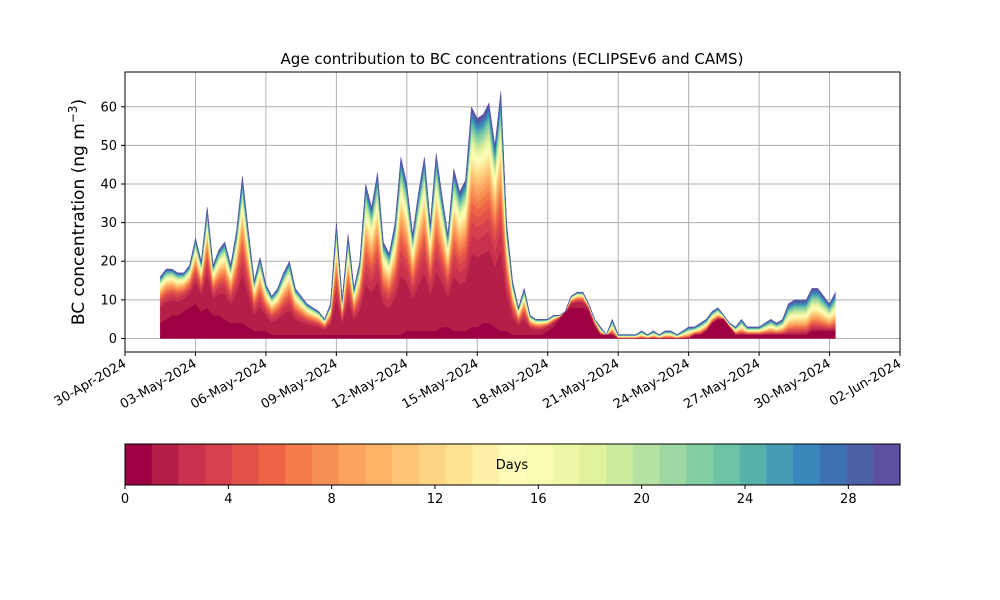  I want to click on x-tick-label: 06-May-2024, so click(229, 384).